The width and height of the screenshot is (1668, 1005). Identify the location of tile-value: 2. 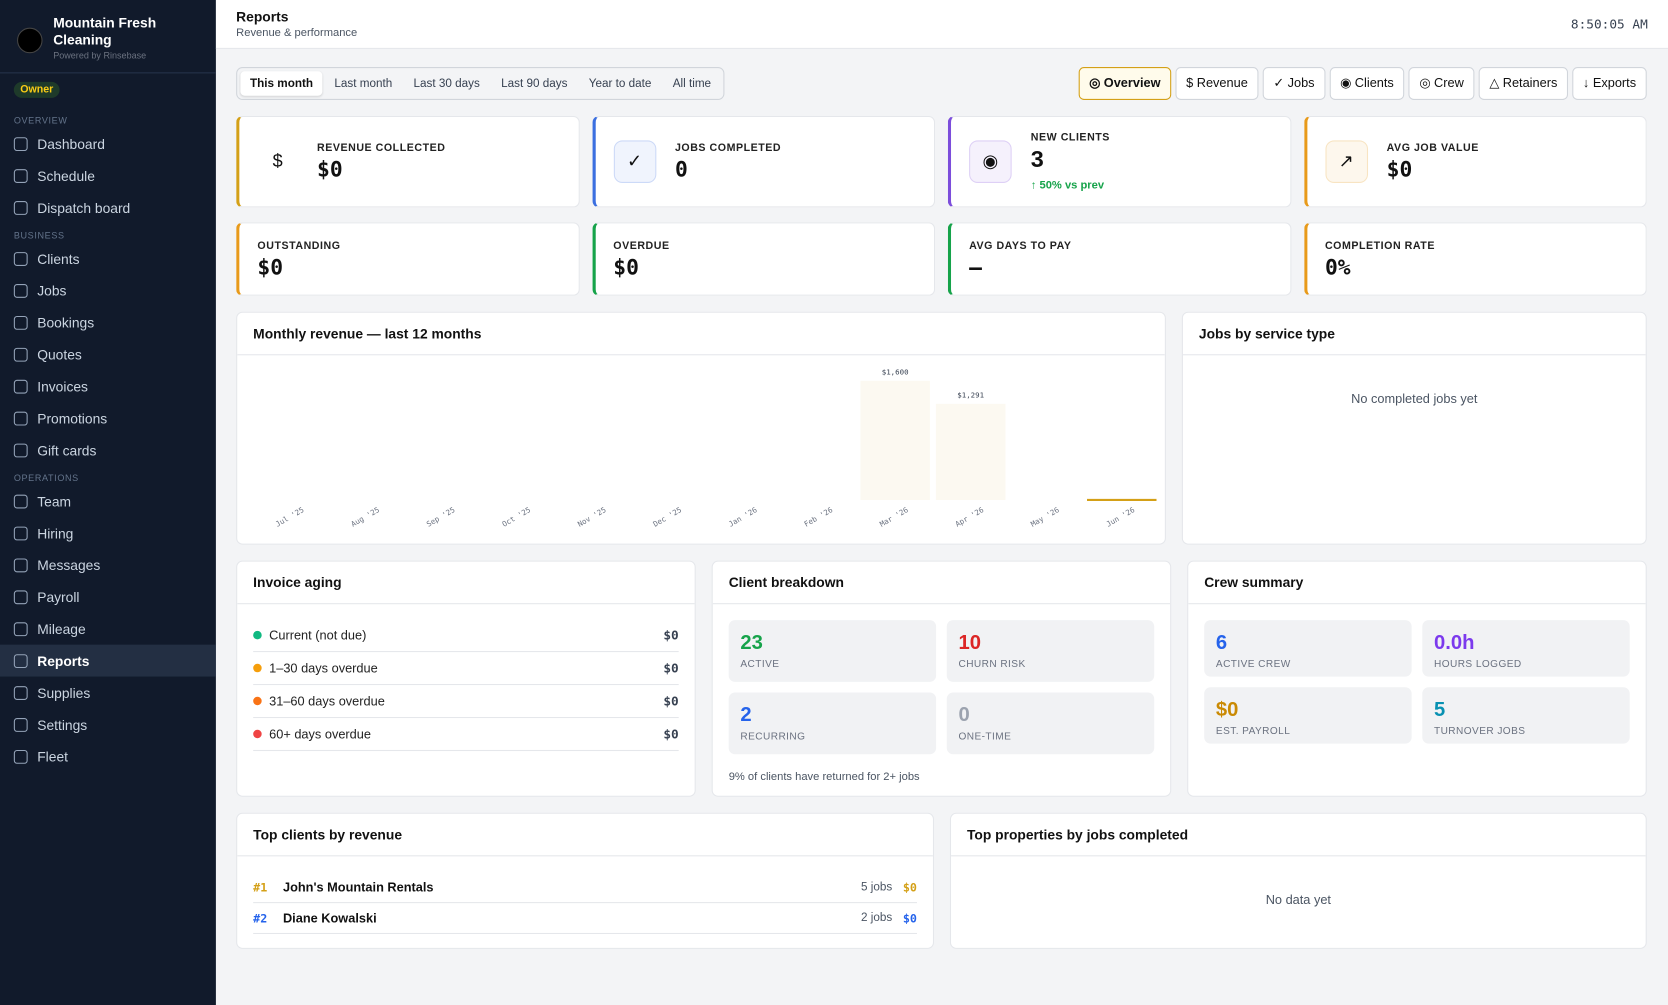
(746, 715).